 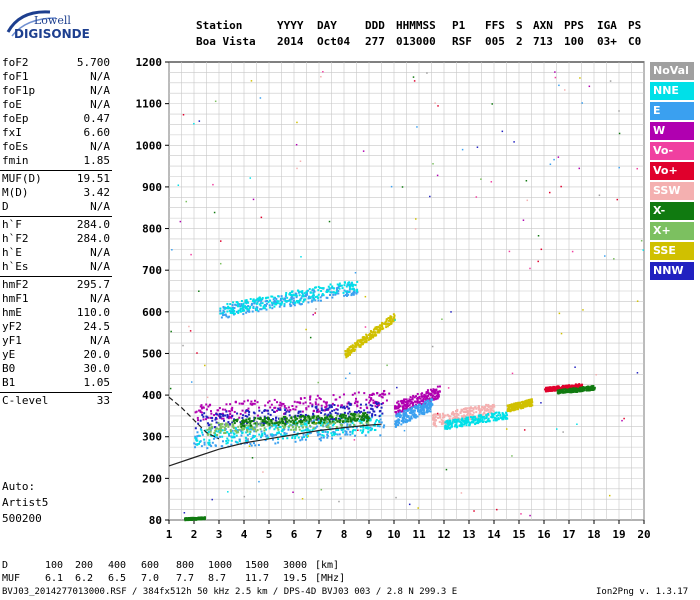 What do you see at coordinates (52, 20) in the screenshot?
I see `logo-top-text: Lowell` at bounding box center [52, 20].